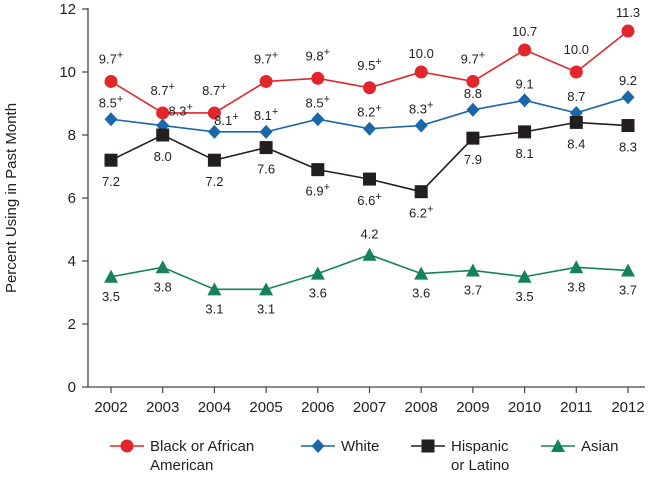 The width and height of the screenshot is (667, 480). I want to click on legend-label: White, so click(360, 446).